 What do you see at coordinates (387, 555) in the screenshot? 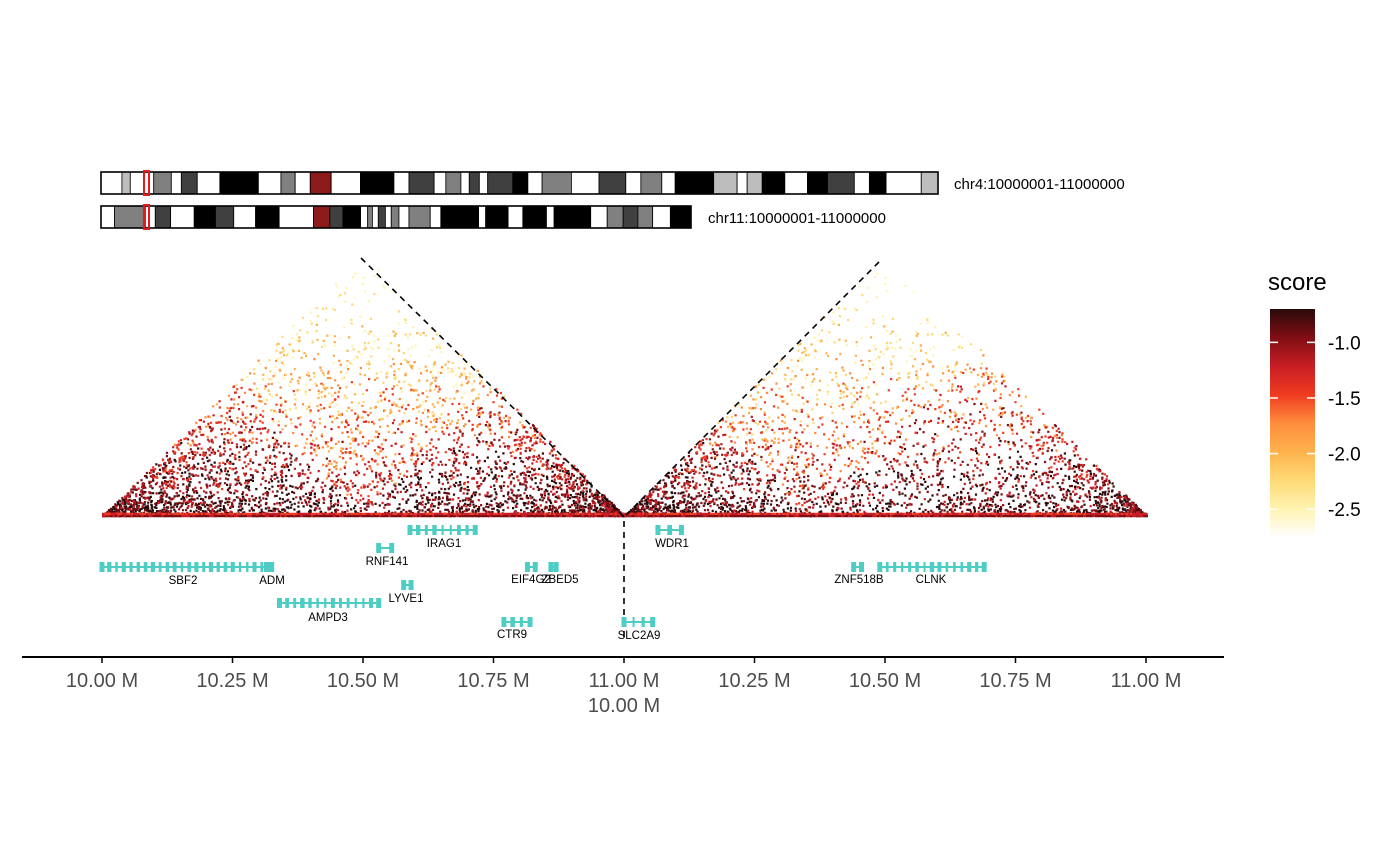
I see `gene-rnf141: RNF141` at bounding box center [387, 555].